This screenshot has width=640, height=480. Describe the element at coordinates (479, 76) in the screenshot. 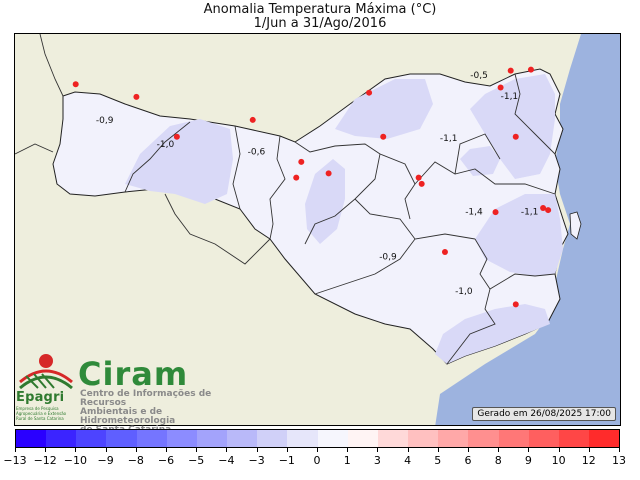

I see `contour-label: -0,5` at that location.